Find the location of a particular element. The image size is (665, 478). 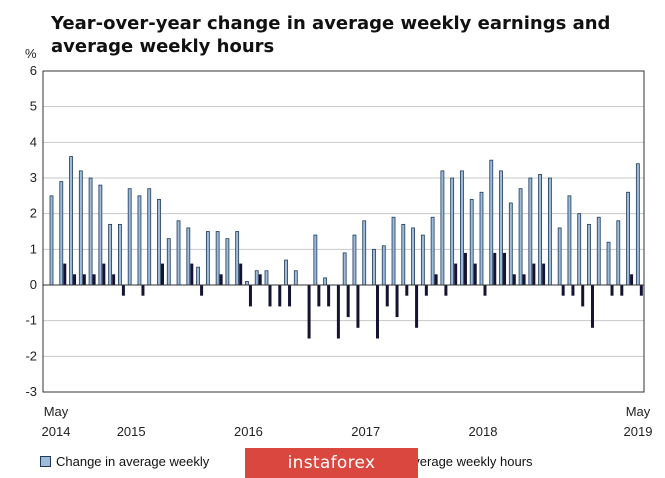

y-tick-label: 1 is located at coordinates (33, 248).